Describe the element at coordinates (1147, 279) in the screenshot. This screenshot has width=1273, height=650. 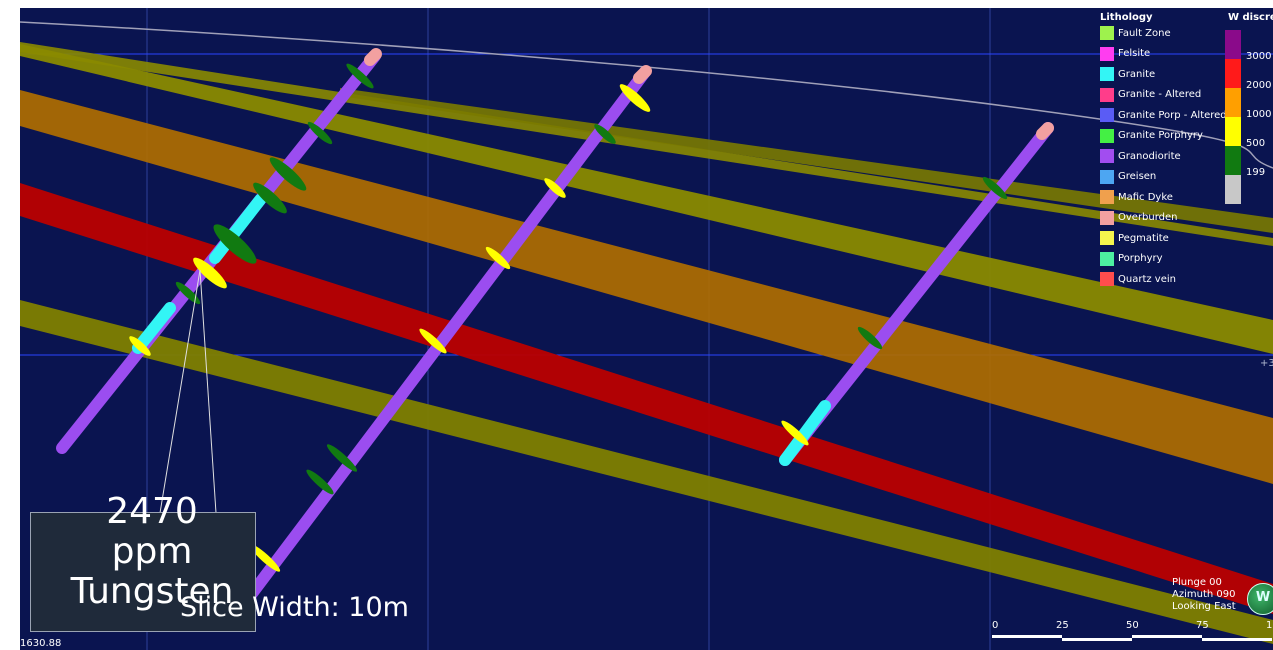
I see `lithology-label: Quartz vein` at that location.